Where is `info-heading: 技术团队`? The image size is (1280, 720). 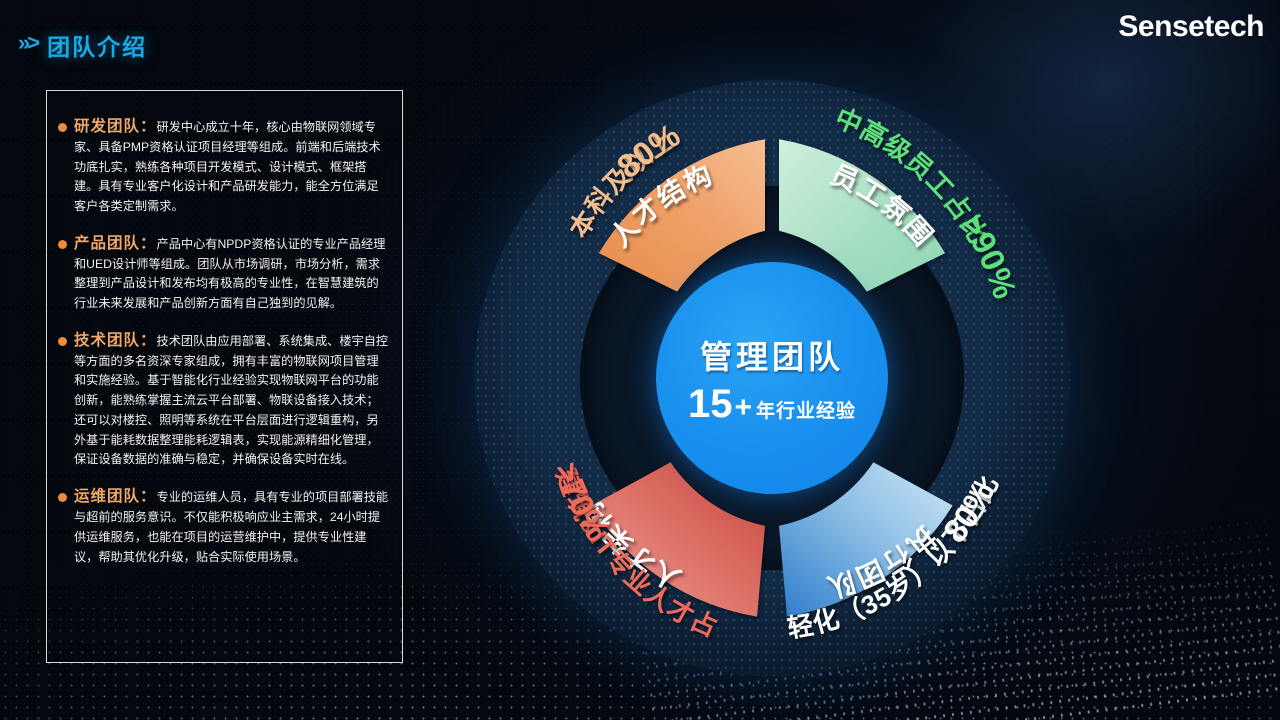 info-heading: 技术团队 is located at coordinates (107, 340).